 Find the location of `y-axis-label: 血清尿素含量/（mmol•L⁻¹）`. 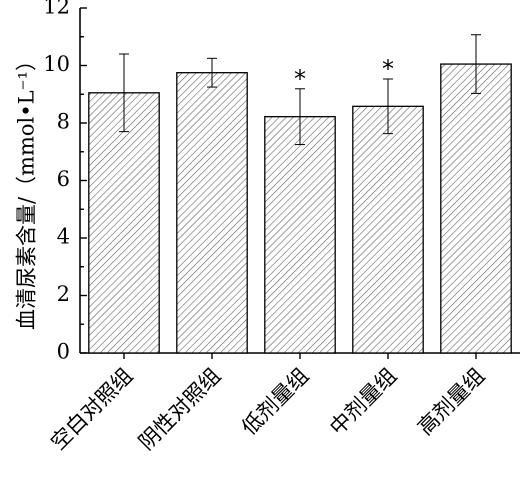

y-axis-label: 血清尿素含量/（mmol•L⁻¹） is located at coordinates (27, 190).